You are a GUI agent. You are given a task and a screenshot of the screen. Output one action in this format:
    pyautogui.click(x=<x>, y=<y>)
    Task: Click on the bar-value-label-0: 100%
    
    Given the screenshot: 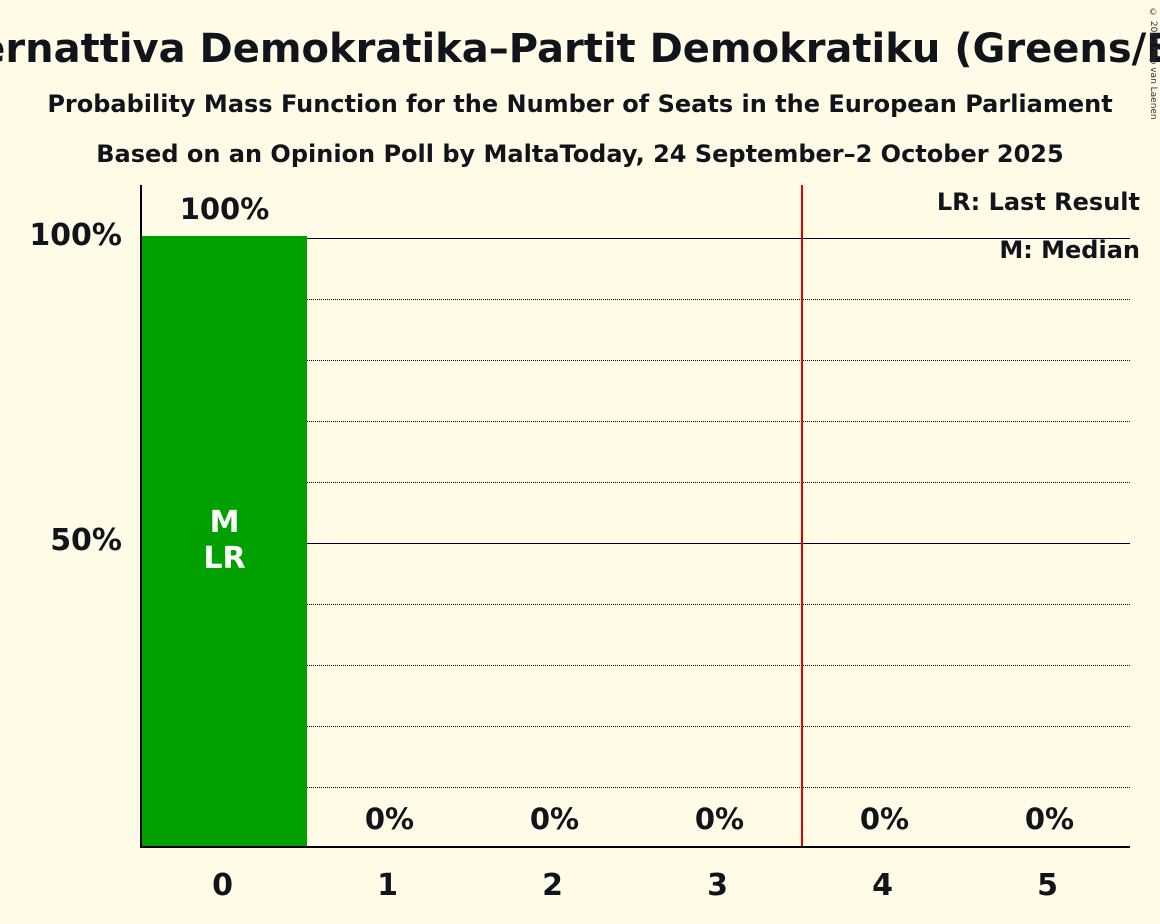 What is the action you would take?
    pyautogui.click(x=224, y=209)
    